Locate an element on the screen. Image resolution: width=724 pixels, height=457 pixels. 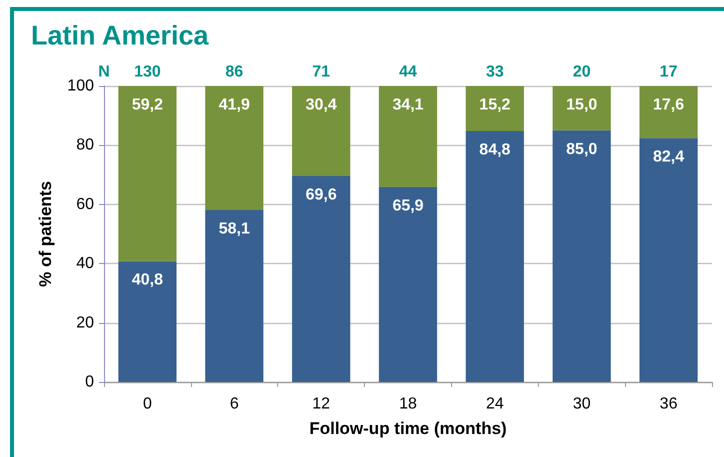
y-tick-label: 60 is located at coordinates (85, 204).